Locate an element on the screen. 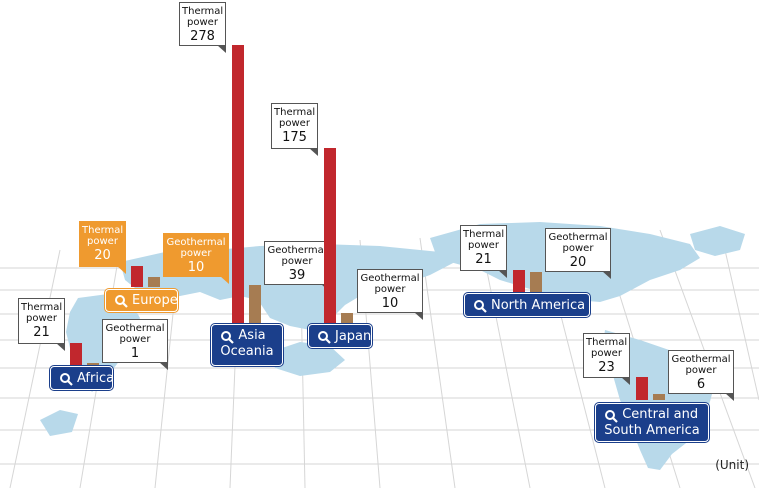  region-button-north-america: North America is located at coordinates (527, 305).